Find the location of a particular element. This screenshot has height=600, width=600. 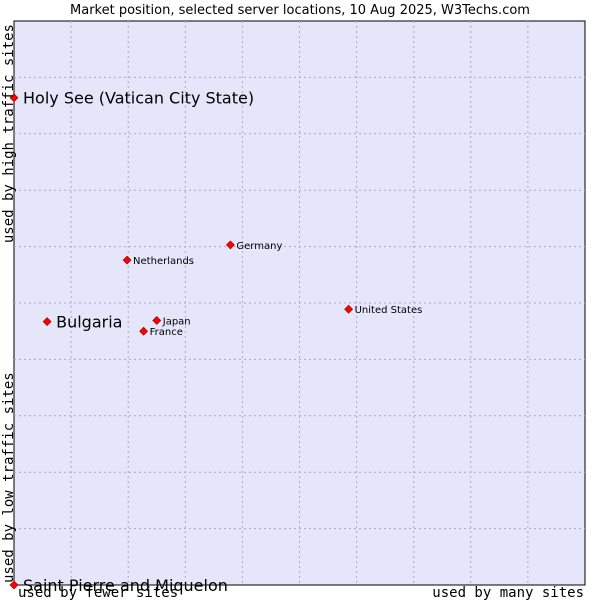

data-point-netherlands is located at coordinates (127, 260).